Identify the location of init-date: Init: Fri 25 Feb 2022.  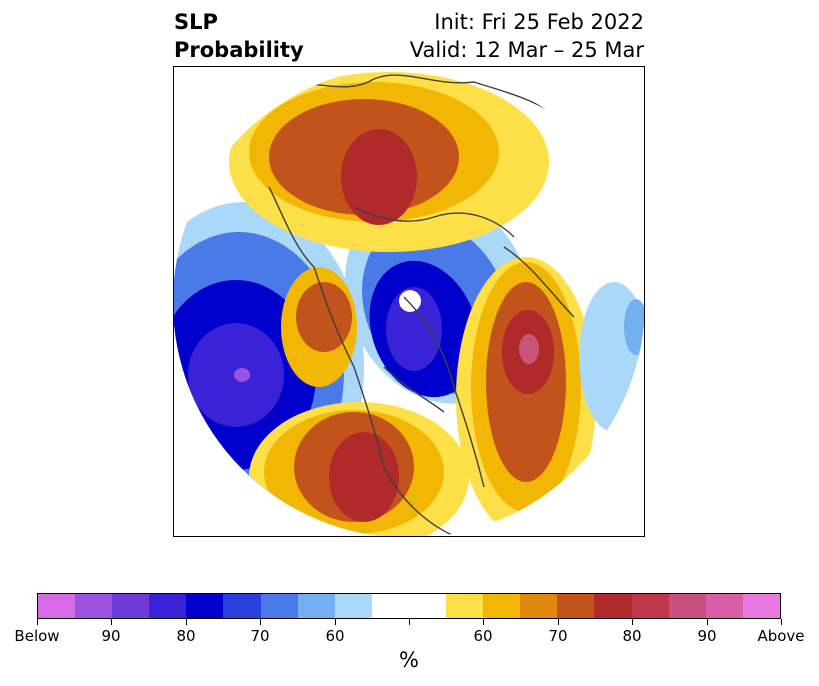
(539, 22).